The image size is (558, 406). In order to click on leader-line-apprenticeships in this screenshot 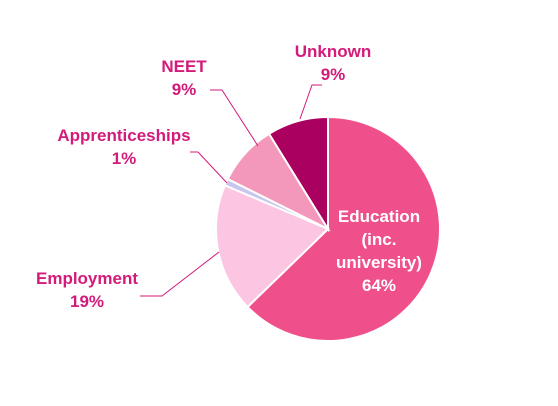, I will do `click(209, 167)`.